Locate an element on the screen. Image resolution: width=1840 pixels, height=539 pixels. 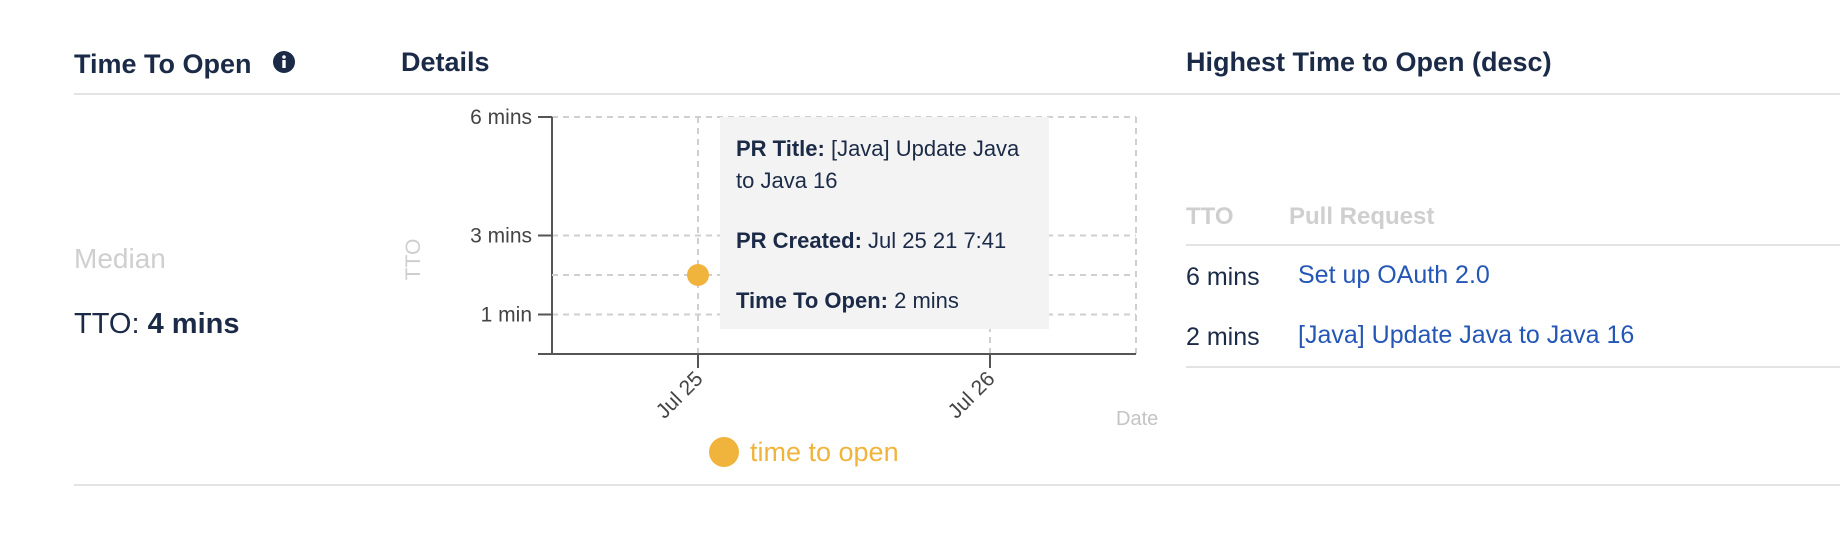
stat-value: TTO: 4 mins is located at coordinates (156, 324).